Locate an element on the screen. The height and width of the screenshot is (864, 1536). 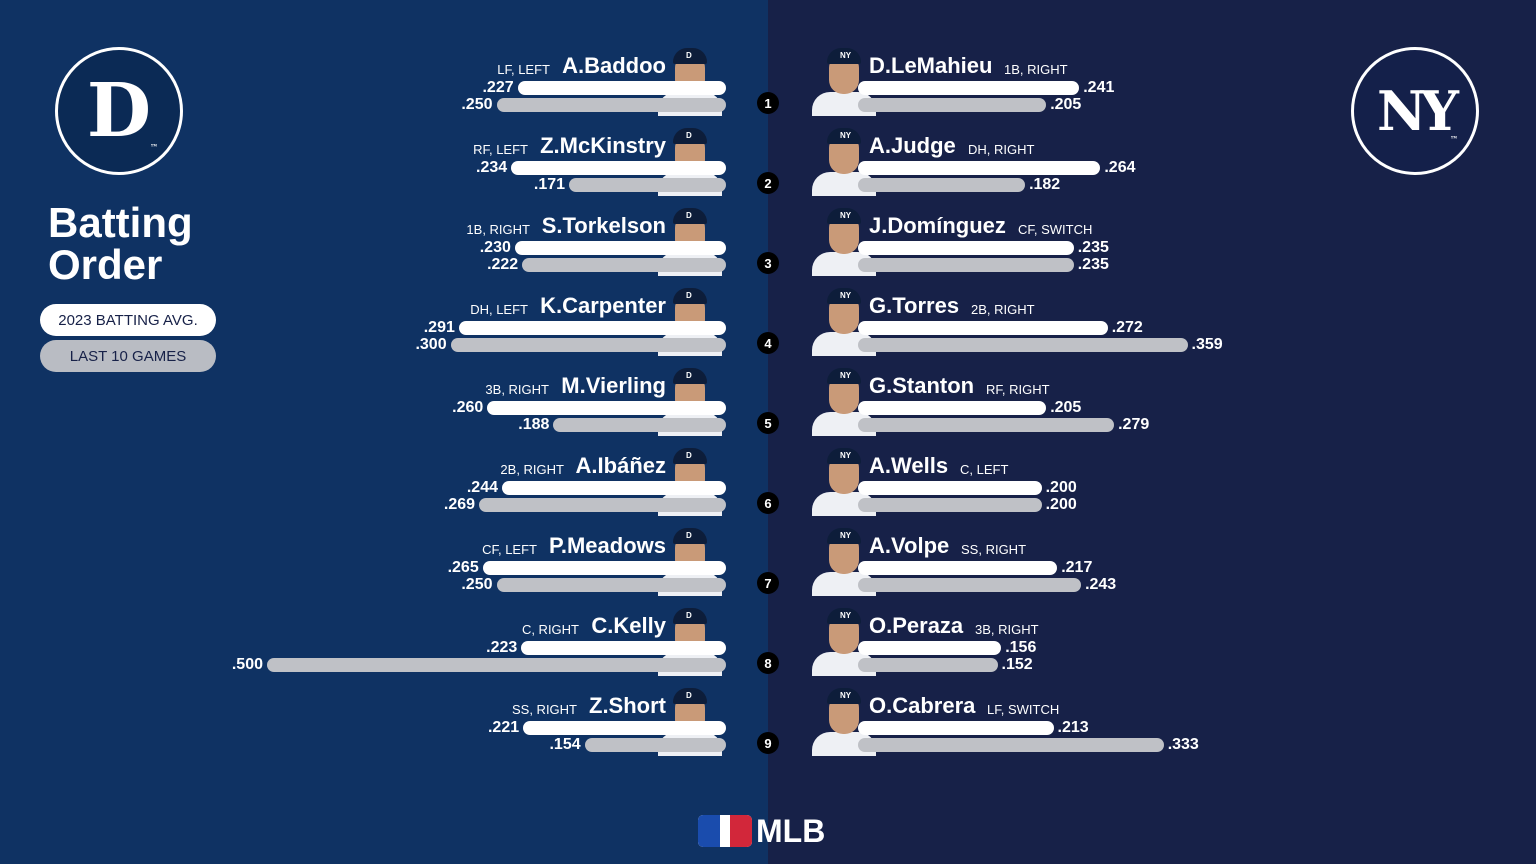
value-avg: .217 is located at coordinates (1077, 567).